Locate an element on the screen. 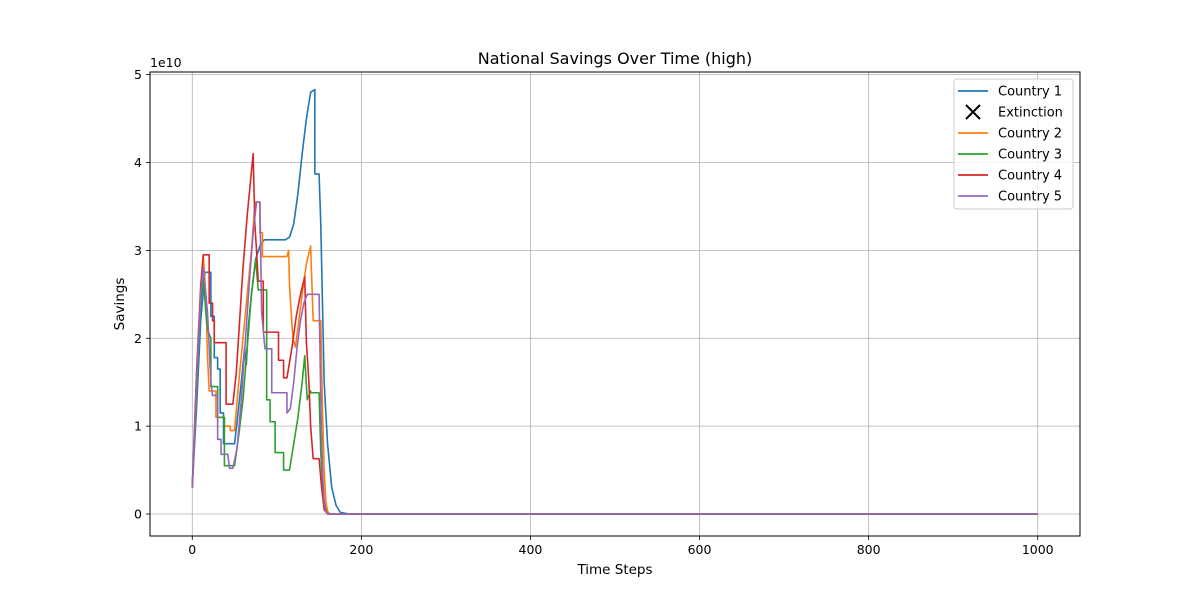 This screenshot has height=600, width=1200. x-tick-label: 400 is located at coordinates (531, 549).